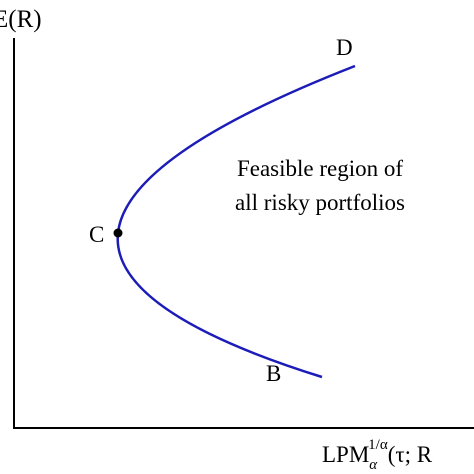 This screenshot has width=474, height=474. Describe the element at coordinates (320, 168) in the screenshot. I see `region-label: Feasible region of` at that location.